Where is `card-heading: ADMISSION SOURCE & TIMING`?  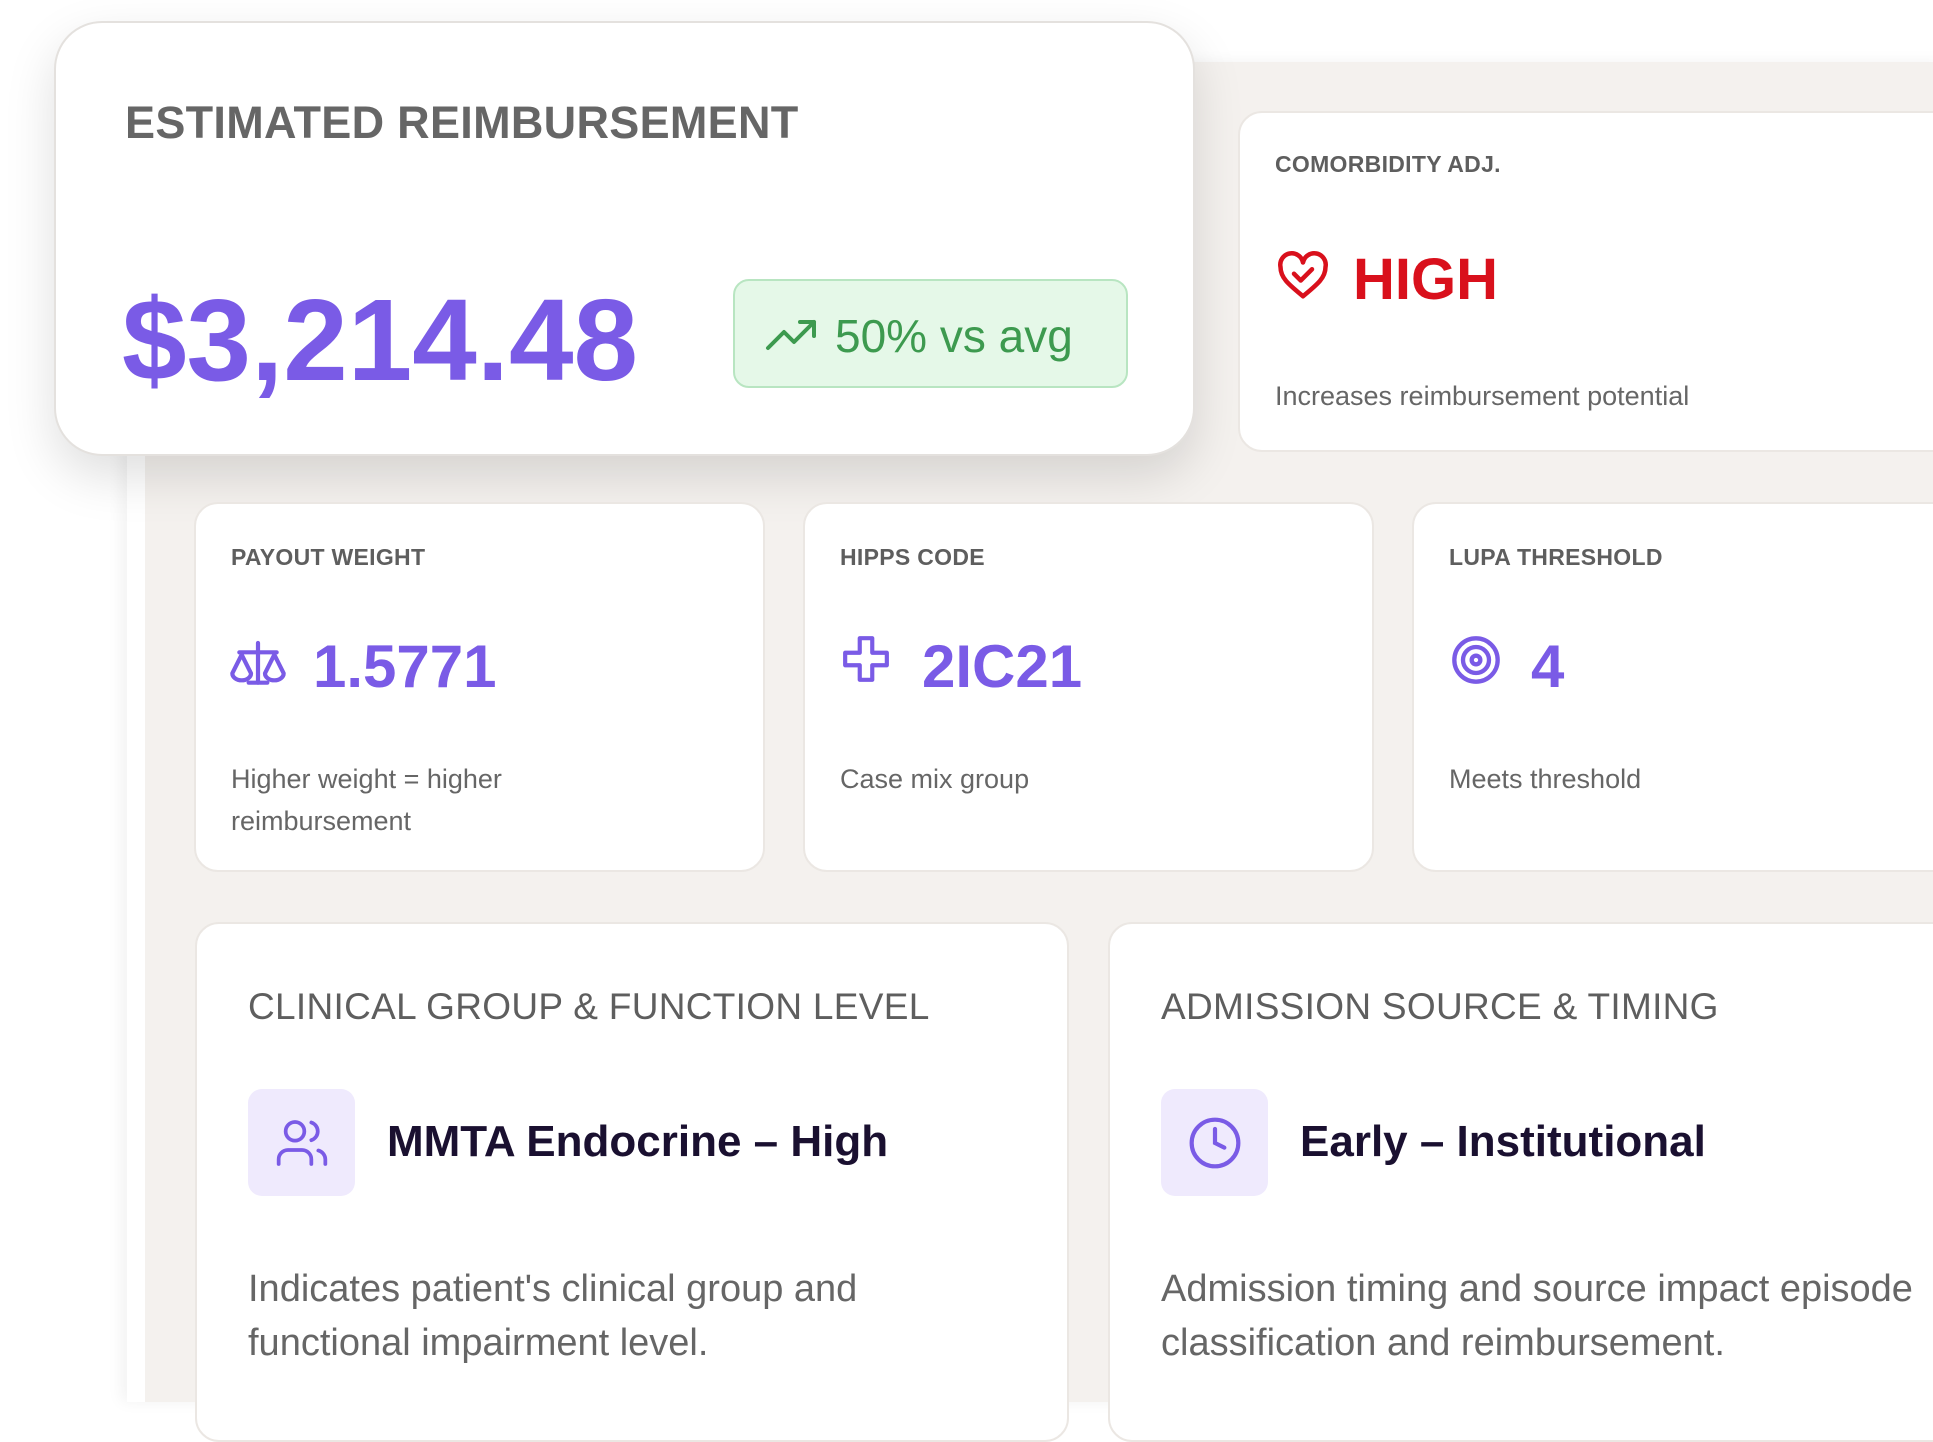 card-heading: ADMISSION SOURCE & TIMING is located at coordinates (1440, 1006).